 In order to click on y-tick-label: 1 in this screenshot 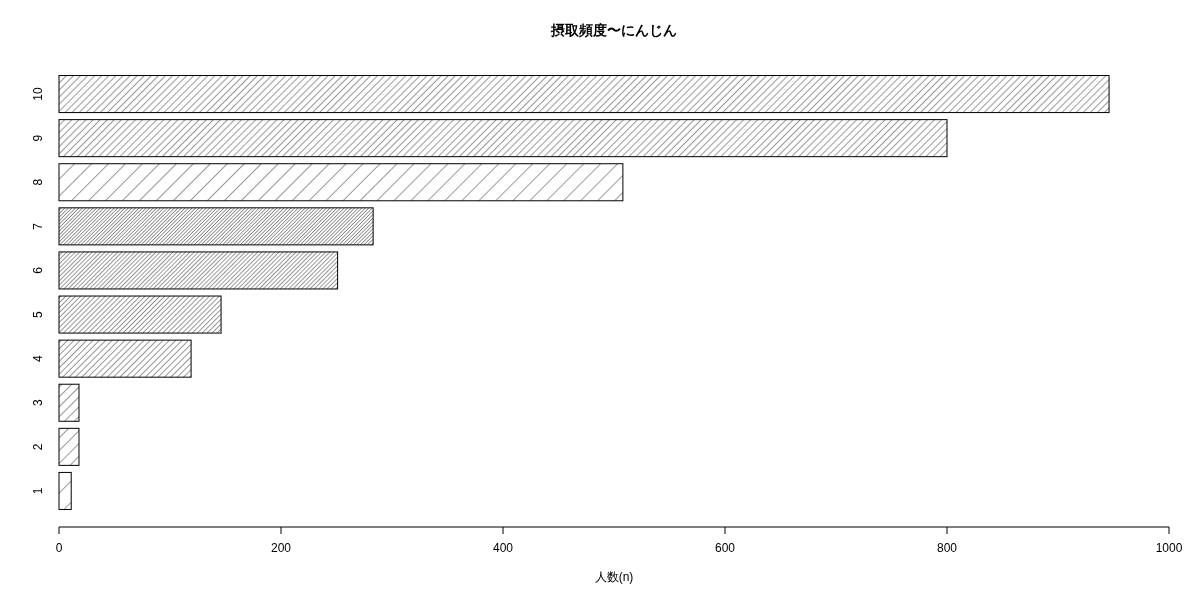, I will do `click(38, 491)`.